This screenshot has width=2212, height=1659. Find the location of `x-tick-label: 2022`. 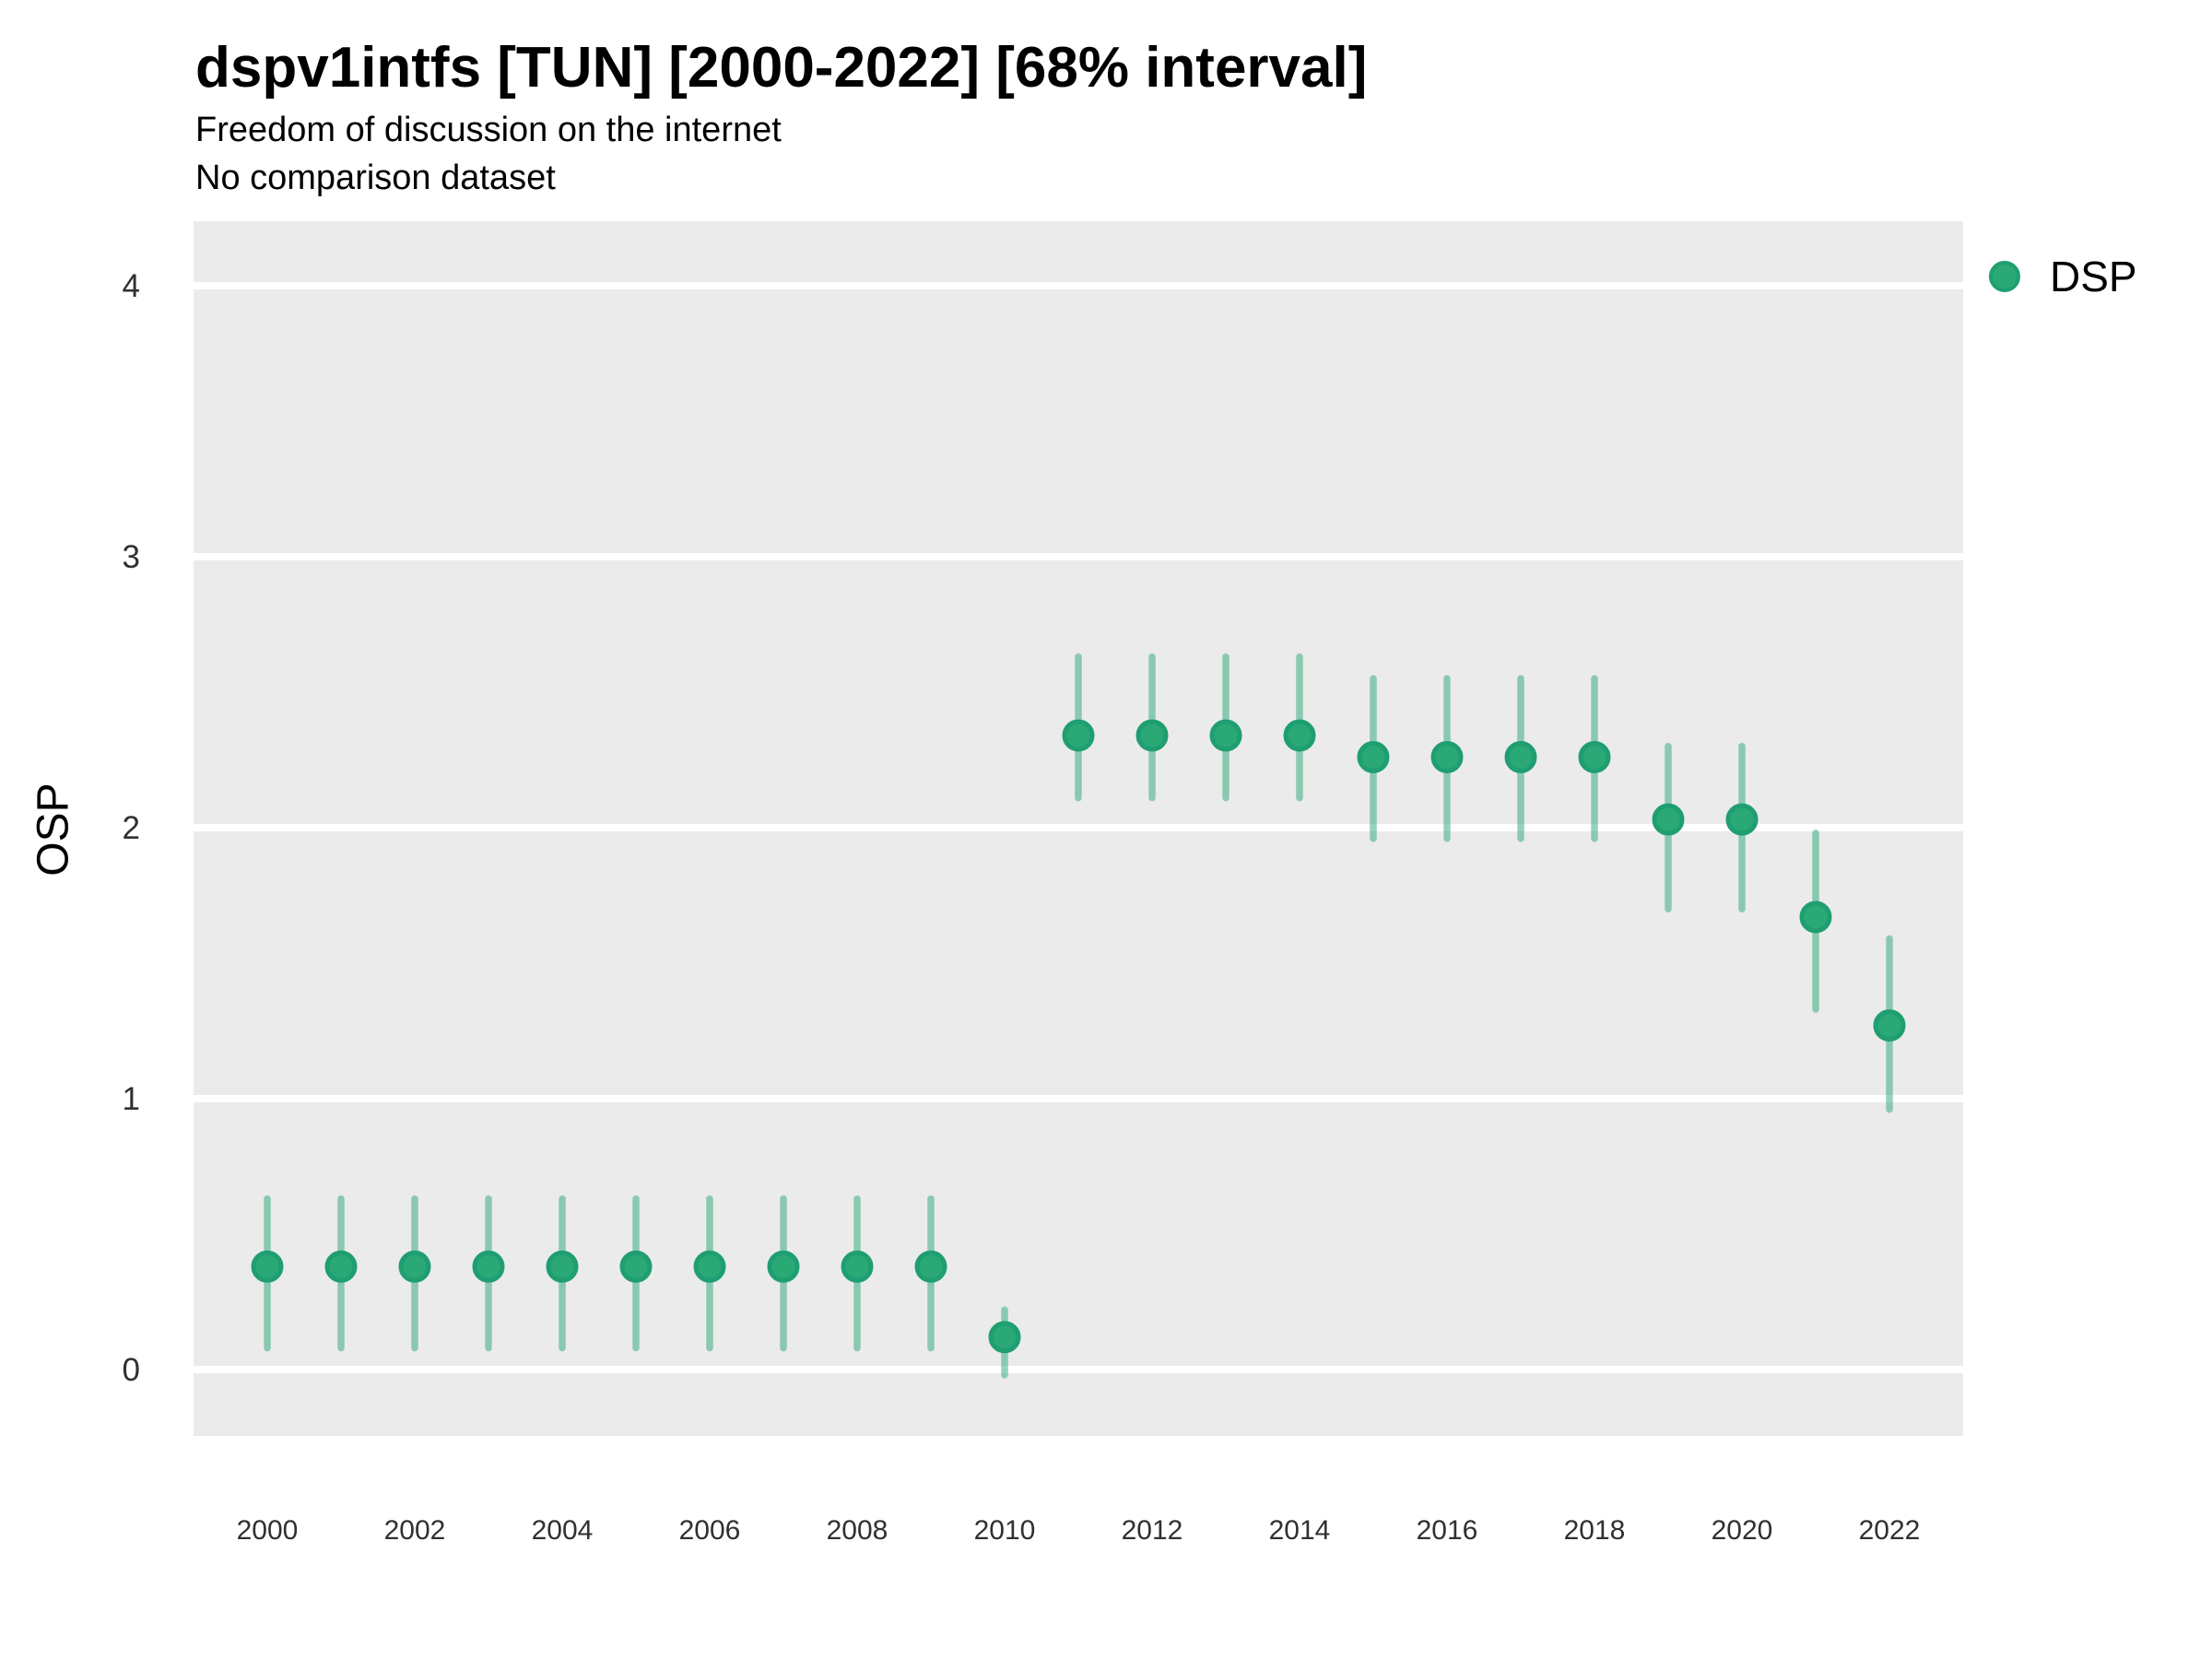

x-tick-label: 2022 is located at coordinates (1890, 1530).